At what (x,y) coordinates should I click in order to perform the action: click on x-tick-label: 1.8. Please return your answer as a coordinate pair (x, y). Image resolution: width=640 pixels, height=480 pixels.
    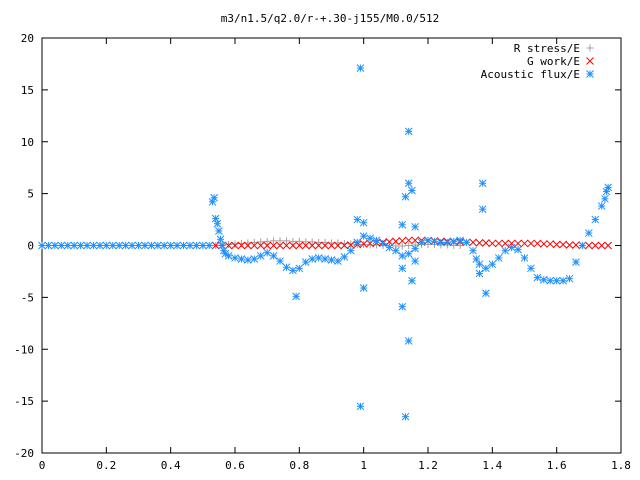
    Looking at the image, I should click on (621, 465).